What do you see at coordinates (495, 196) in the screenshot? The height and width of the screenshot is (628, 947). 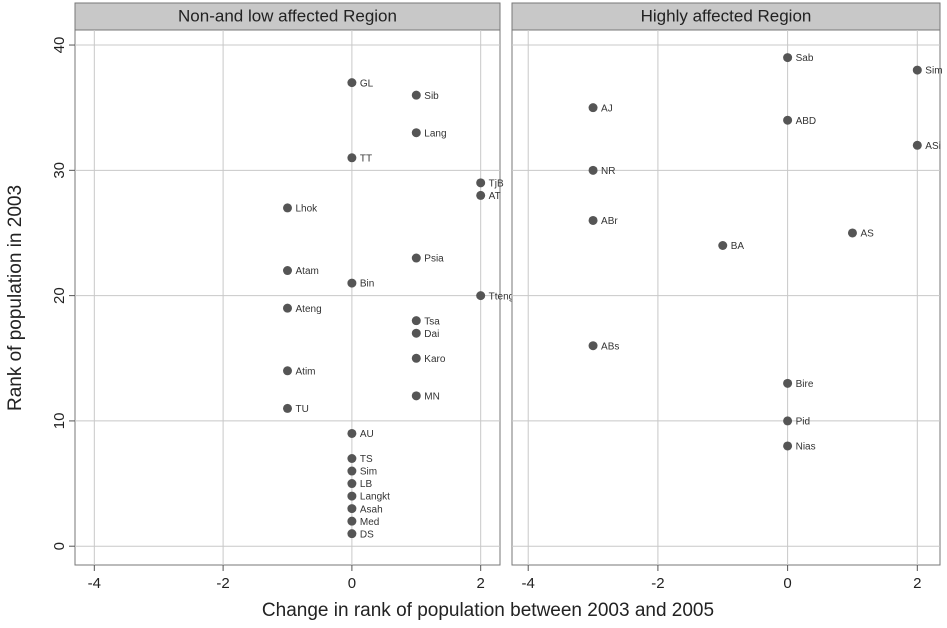 I see `point-label: AT` at bounding box center [495, 196].